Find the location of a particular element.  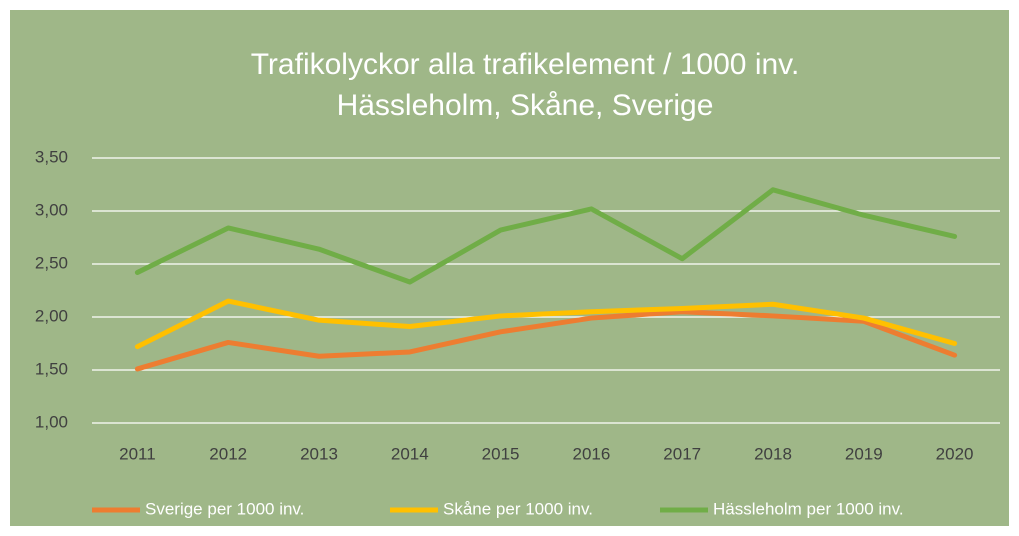

y-tick-label: 2,00 is located at coordinates (51, 315).